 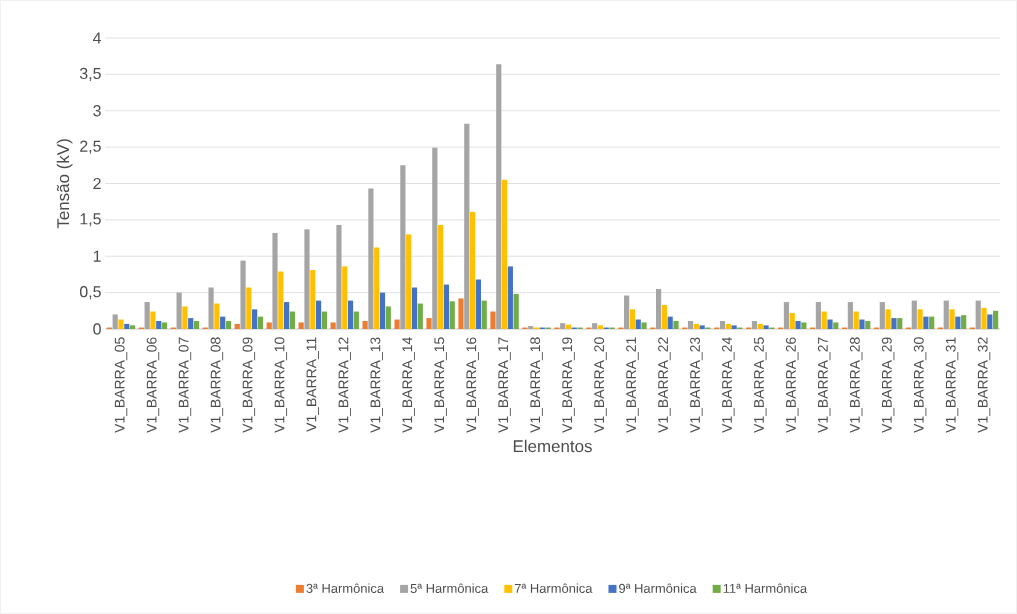 What do you see at coordinates (90, 147) in the screenshot?
I see `y-tick-label: 2,5` at bounding box center [90, 147].